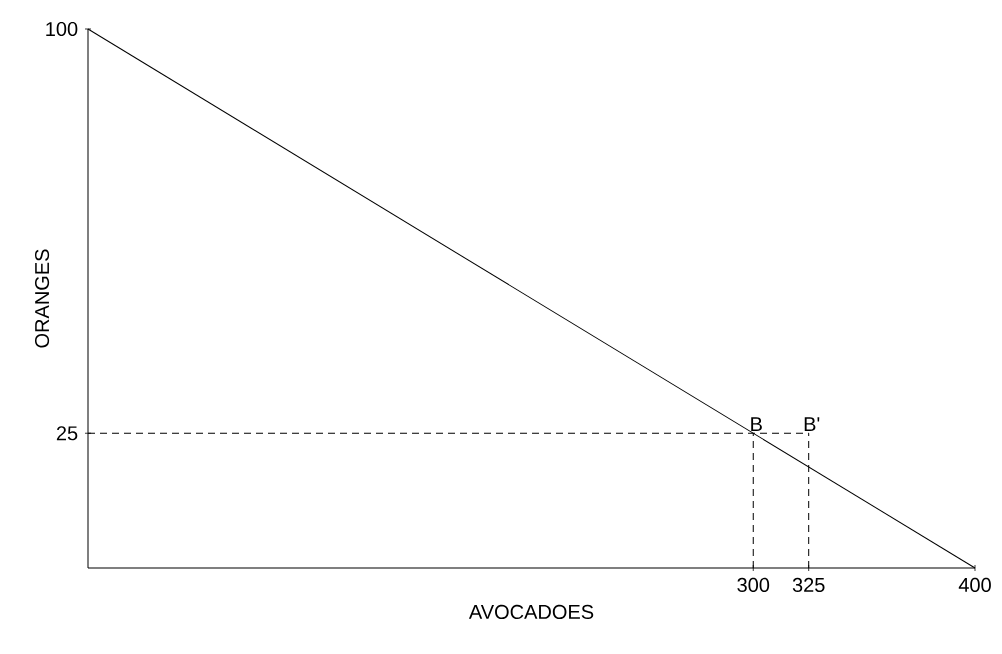 The image size is (1002, 654). Describe the element at coordinates (756, 424) in the screenshot. I see `annotation: B` at that location.